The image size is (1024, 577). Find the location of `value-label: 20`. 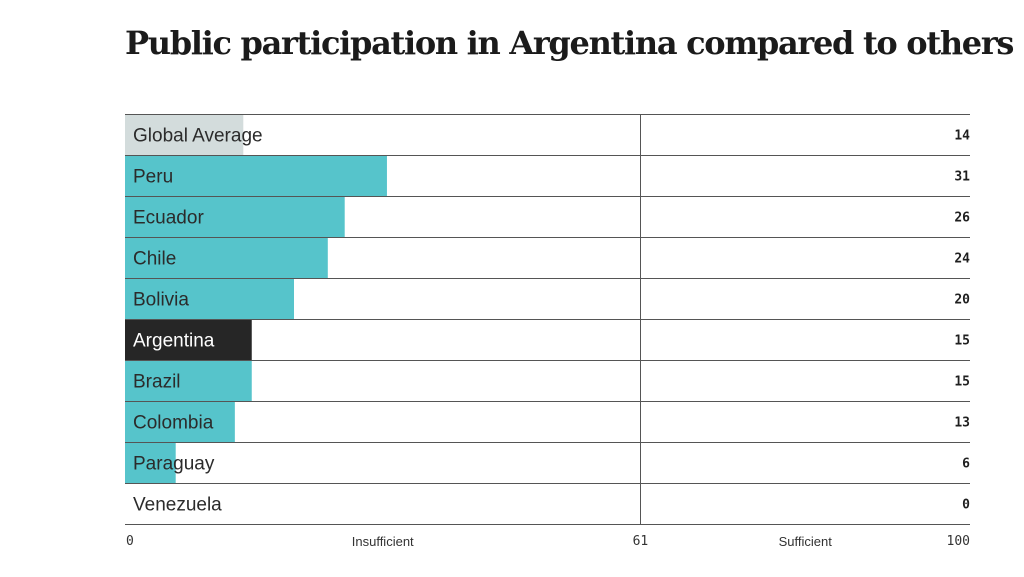

value-label: 20 is located at coordinates (962, 300).